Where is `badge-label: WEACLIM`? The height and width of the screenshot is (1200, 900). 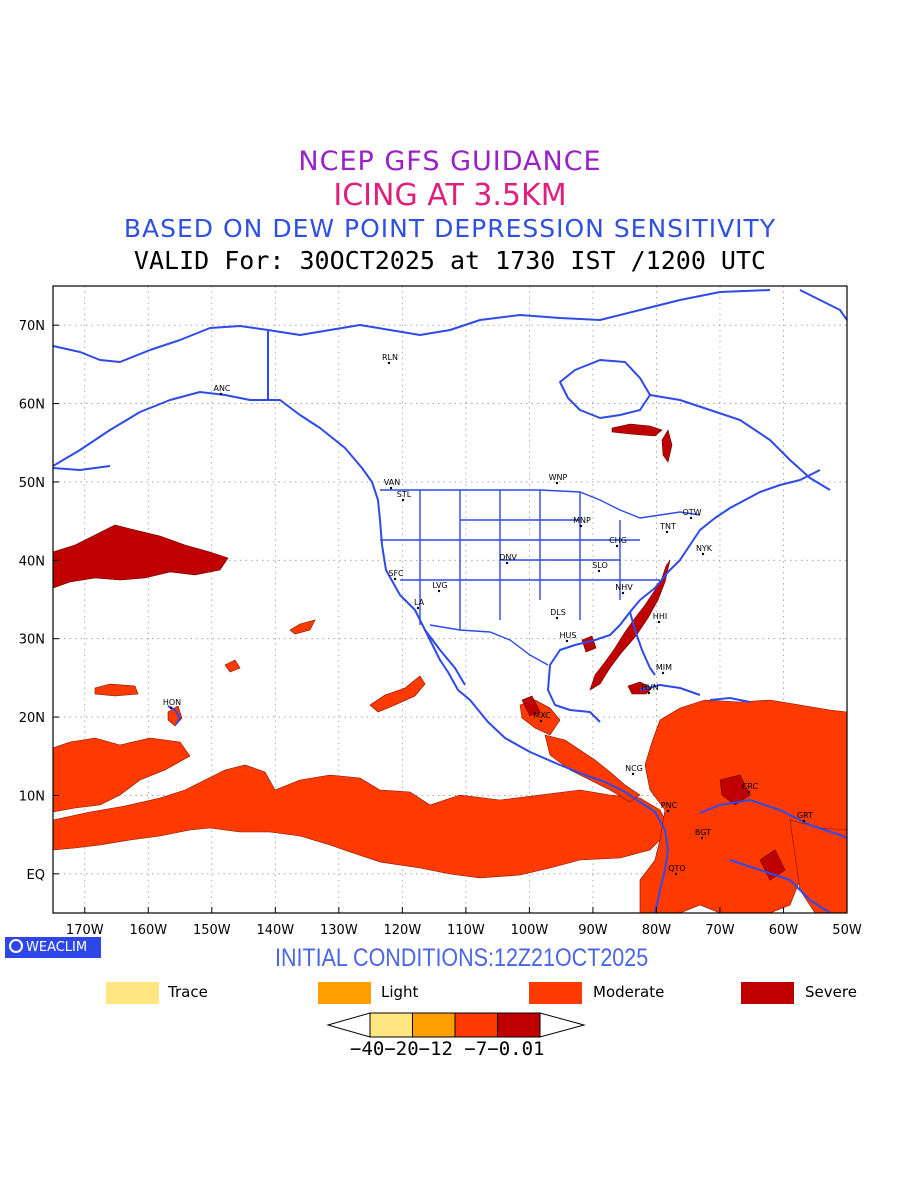
badge-label: WEACLIM is located at coordinates (57, 947).